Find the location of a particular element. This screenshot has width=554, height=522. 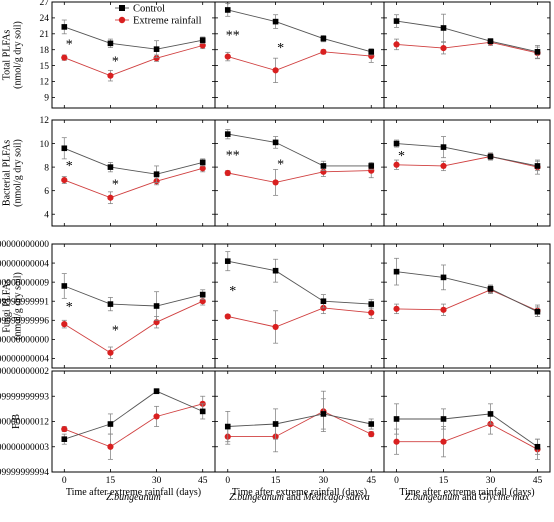

legend-label-extreme-rainfall: Extreme rainfall is located at coordinates (167, 21).